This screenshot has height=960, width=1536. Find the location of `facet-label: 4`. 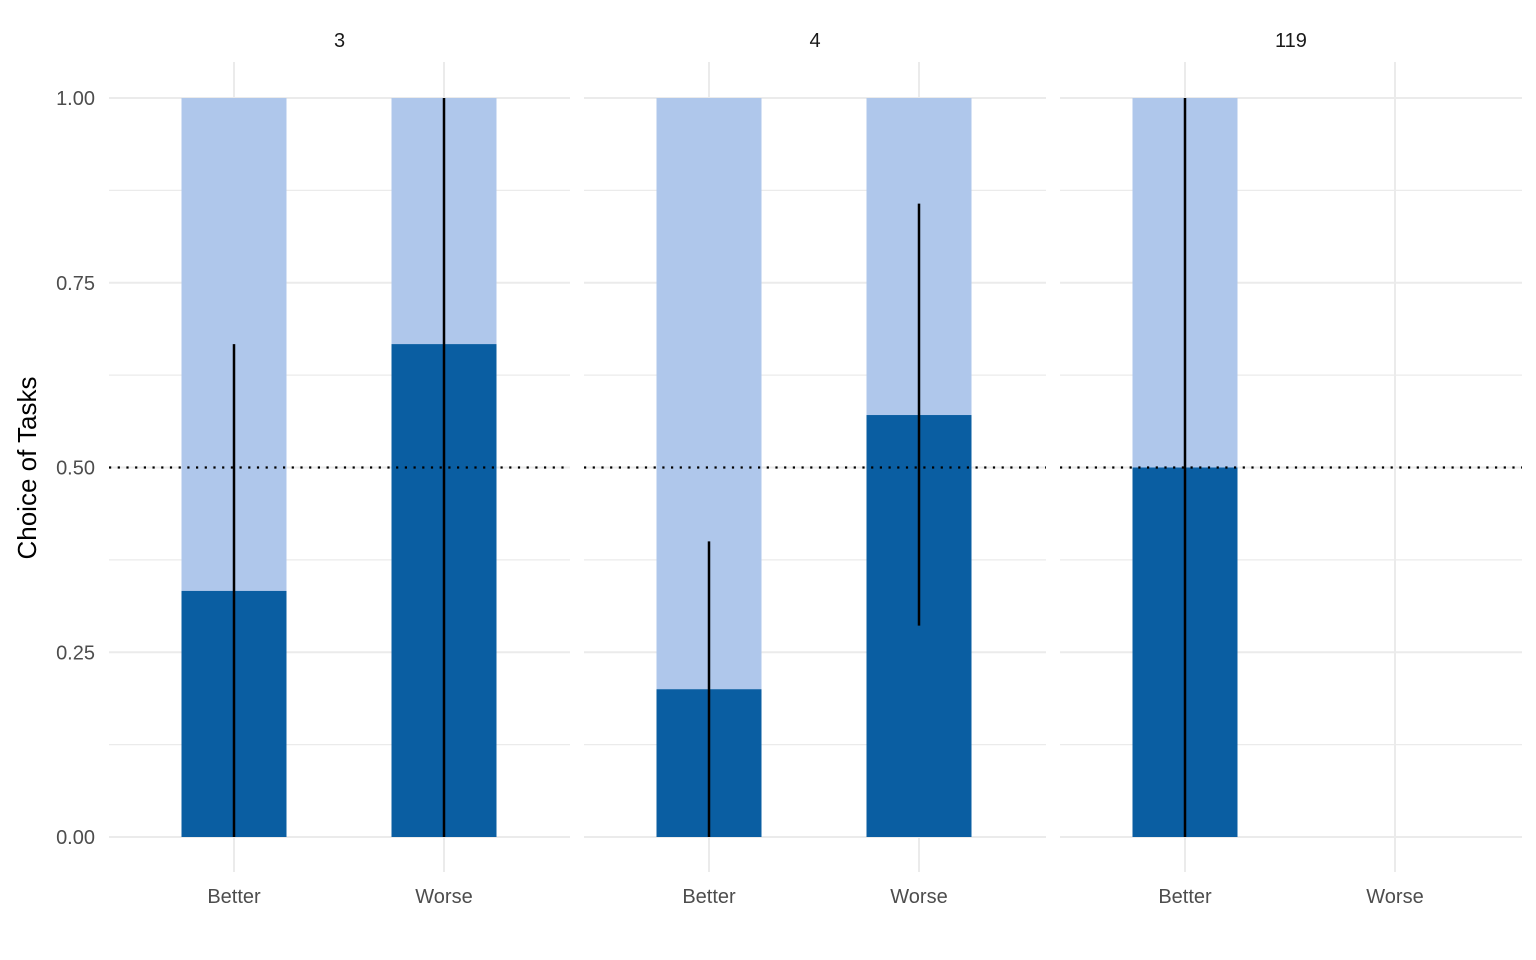

facet-label: 4 is located at coordinates (814, 41).